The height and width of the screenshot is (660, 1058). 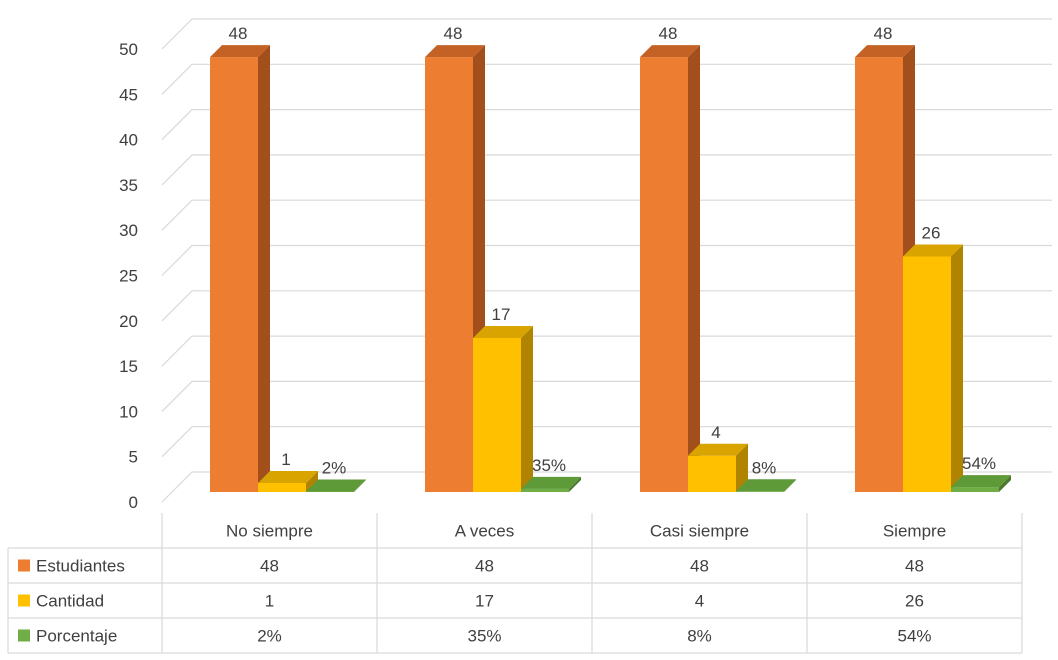 What do you see at coordinates (501, 314) in the screenshot?
I see `data-label: 17` at bounding box center [501, 314].